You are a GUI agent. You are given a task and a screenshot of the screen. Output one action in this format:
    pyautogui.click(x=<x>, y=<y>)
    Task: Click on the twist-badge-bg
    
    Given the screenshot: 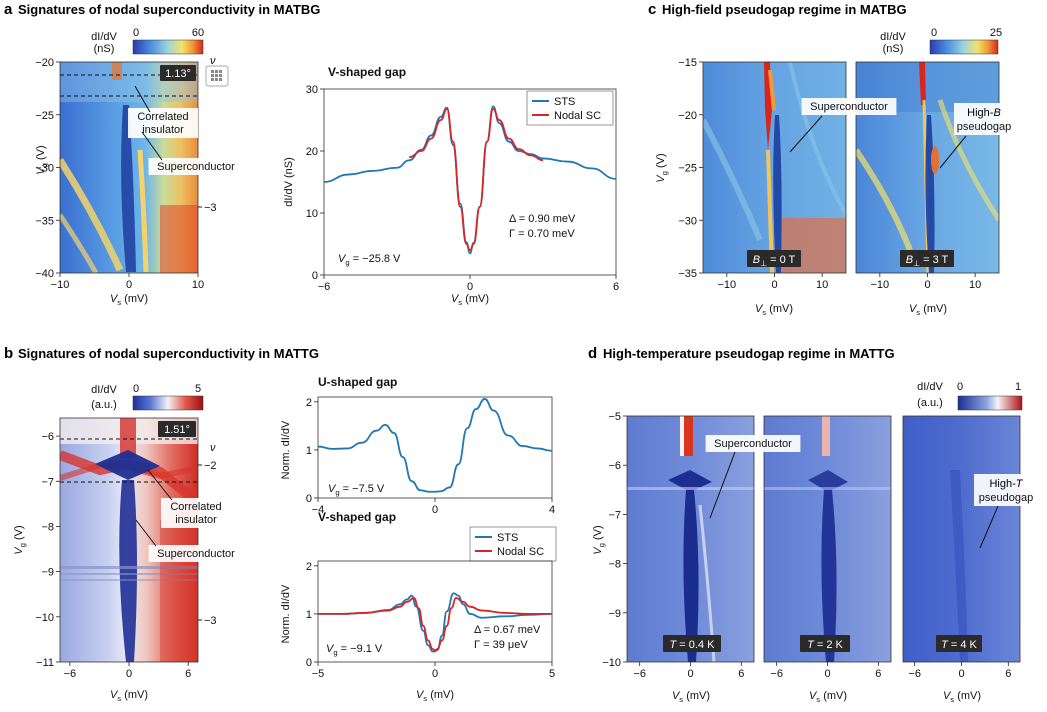 What is the action you would take?
    pyautogui.click(x=178, y=73)
    